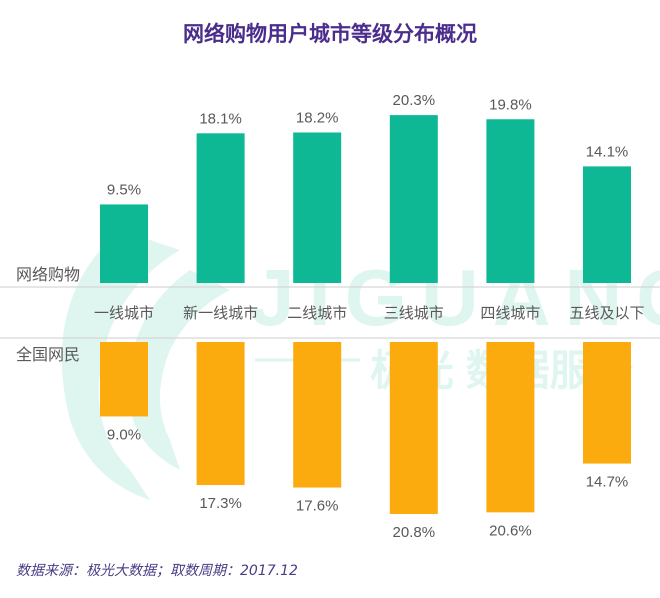 The image size is (660, 598). Describe the element at coordinates (124, 434) in the screenshot. I see `data-label-all-netizens: 9.0%` at that location.